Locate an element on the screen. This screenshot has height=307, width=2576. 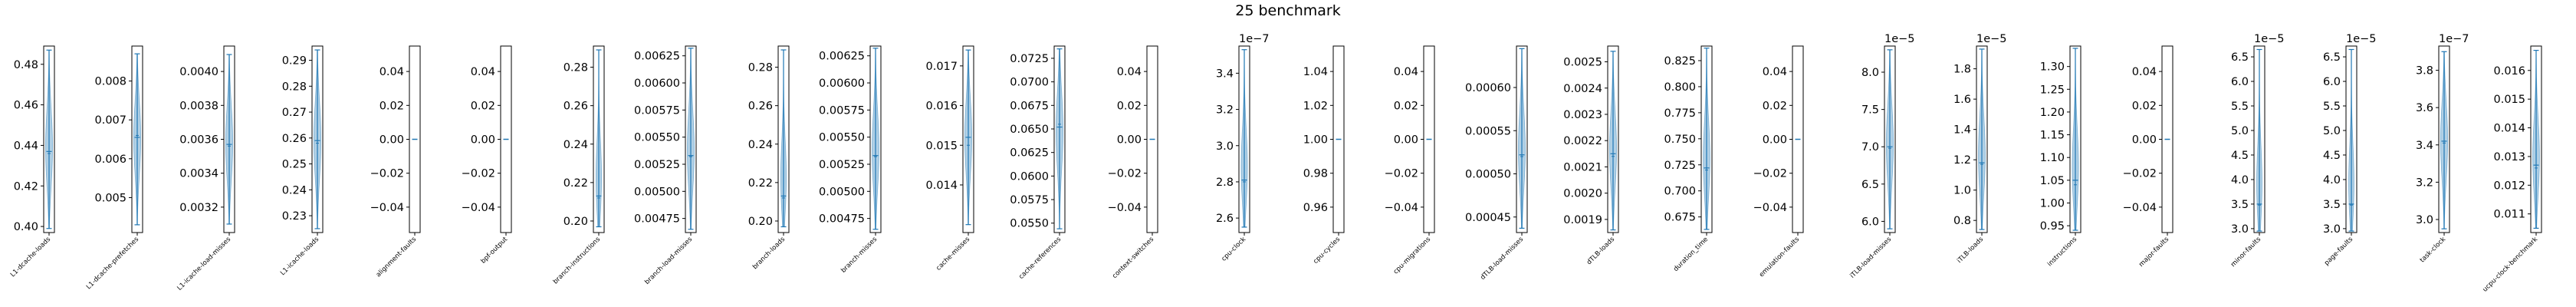
y-tick-label: 0.46 is located at coordinates (26, 106).